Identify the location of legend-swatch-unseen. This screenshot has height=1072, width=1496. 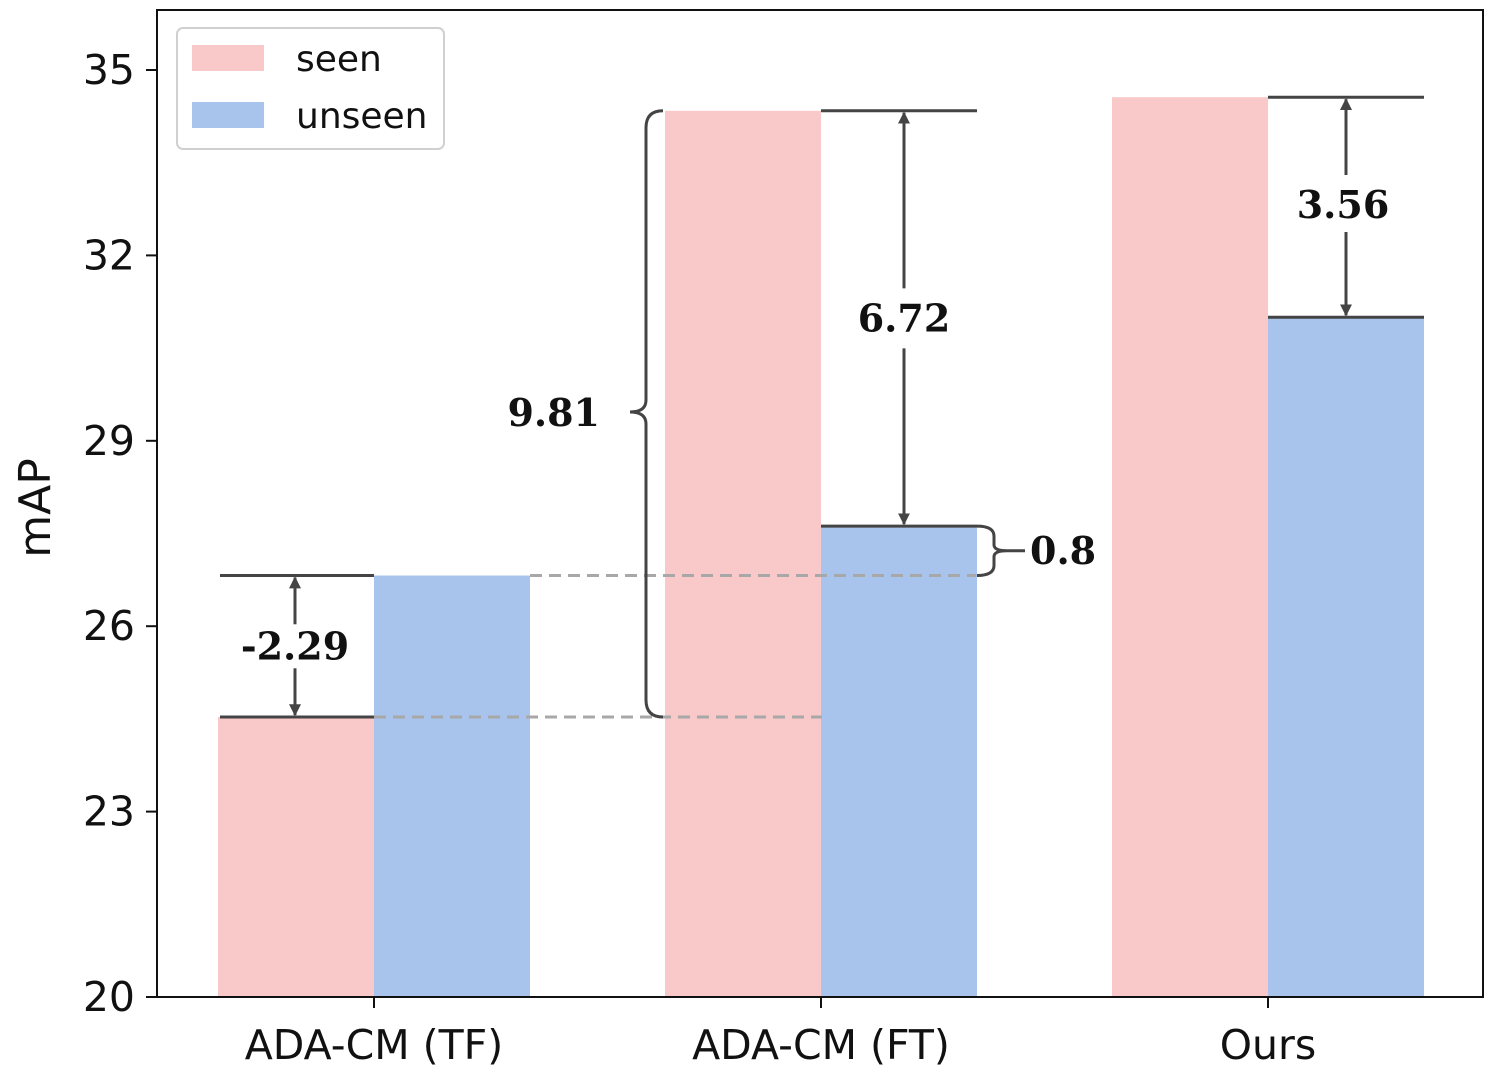
(228, 115).